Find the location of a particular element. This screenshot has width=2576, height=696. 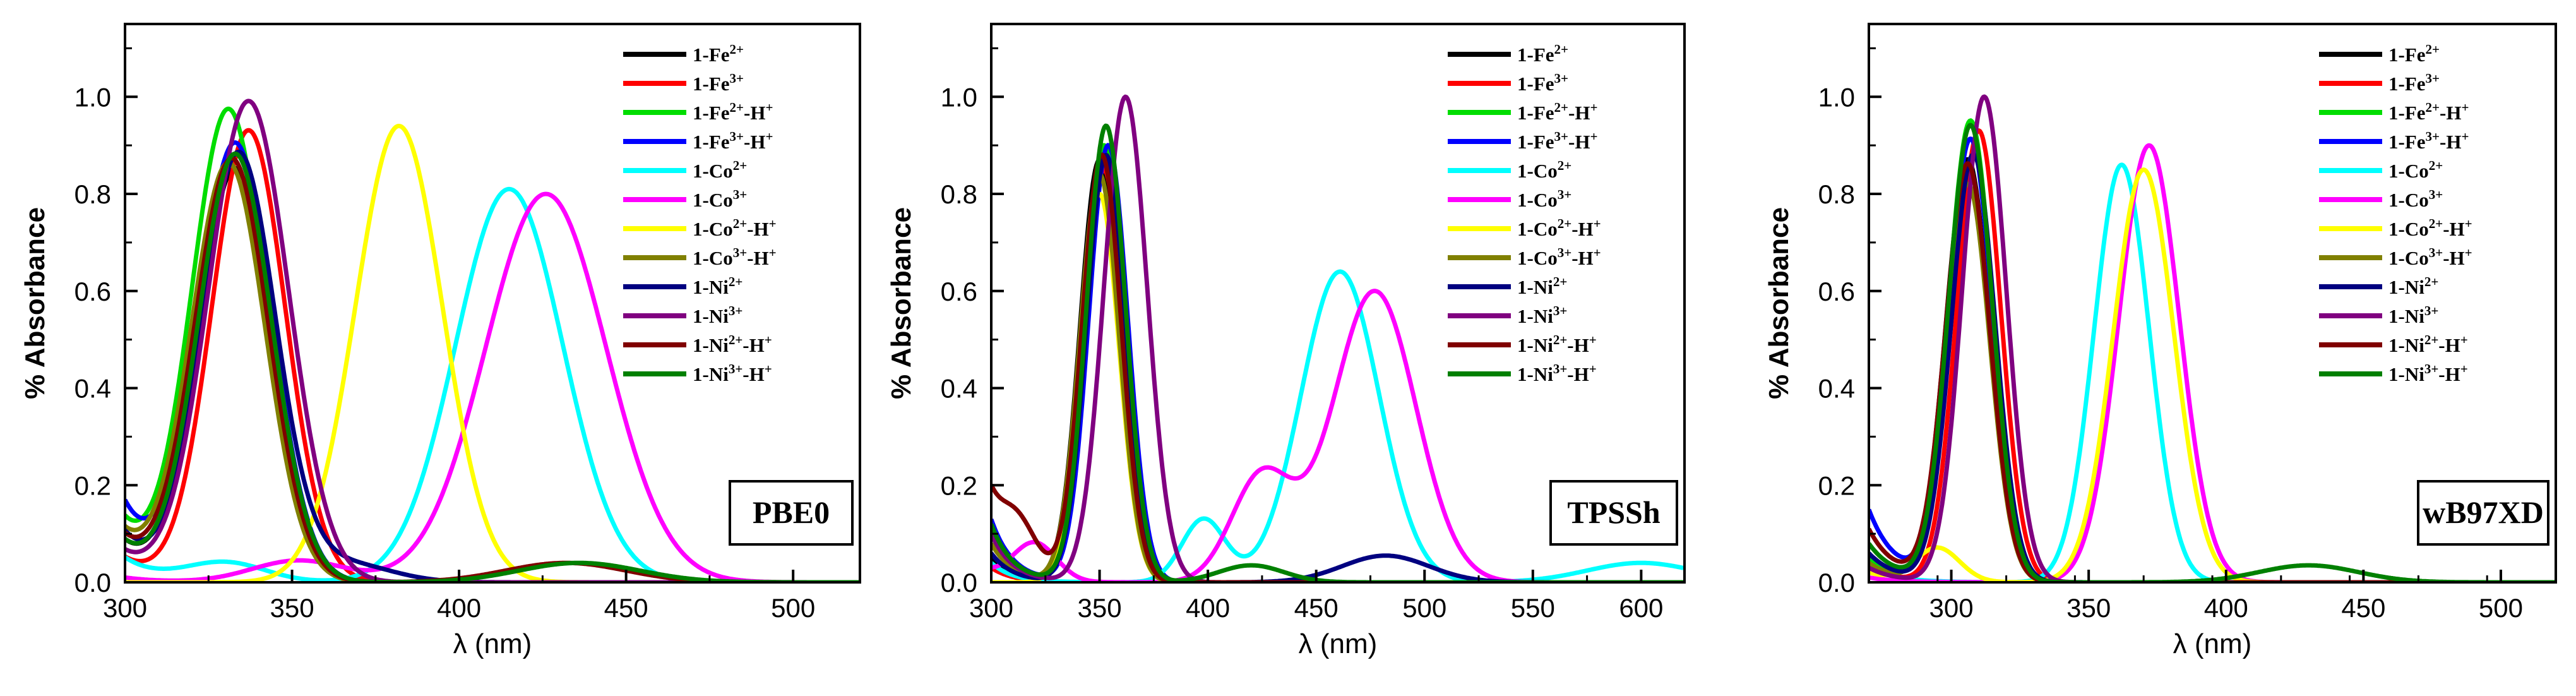

method-label: TPSSh is located at coordinates (1614, 512).